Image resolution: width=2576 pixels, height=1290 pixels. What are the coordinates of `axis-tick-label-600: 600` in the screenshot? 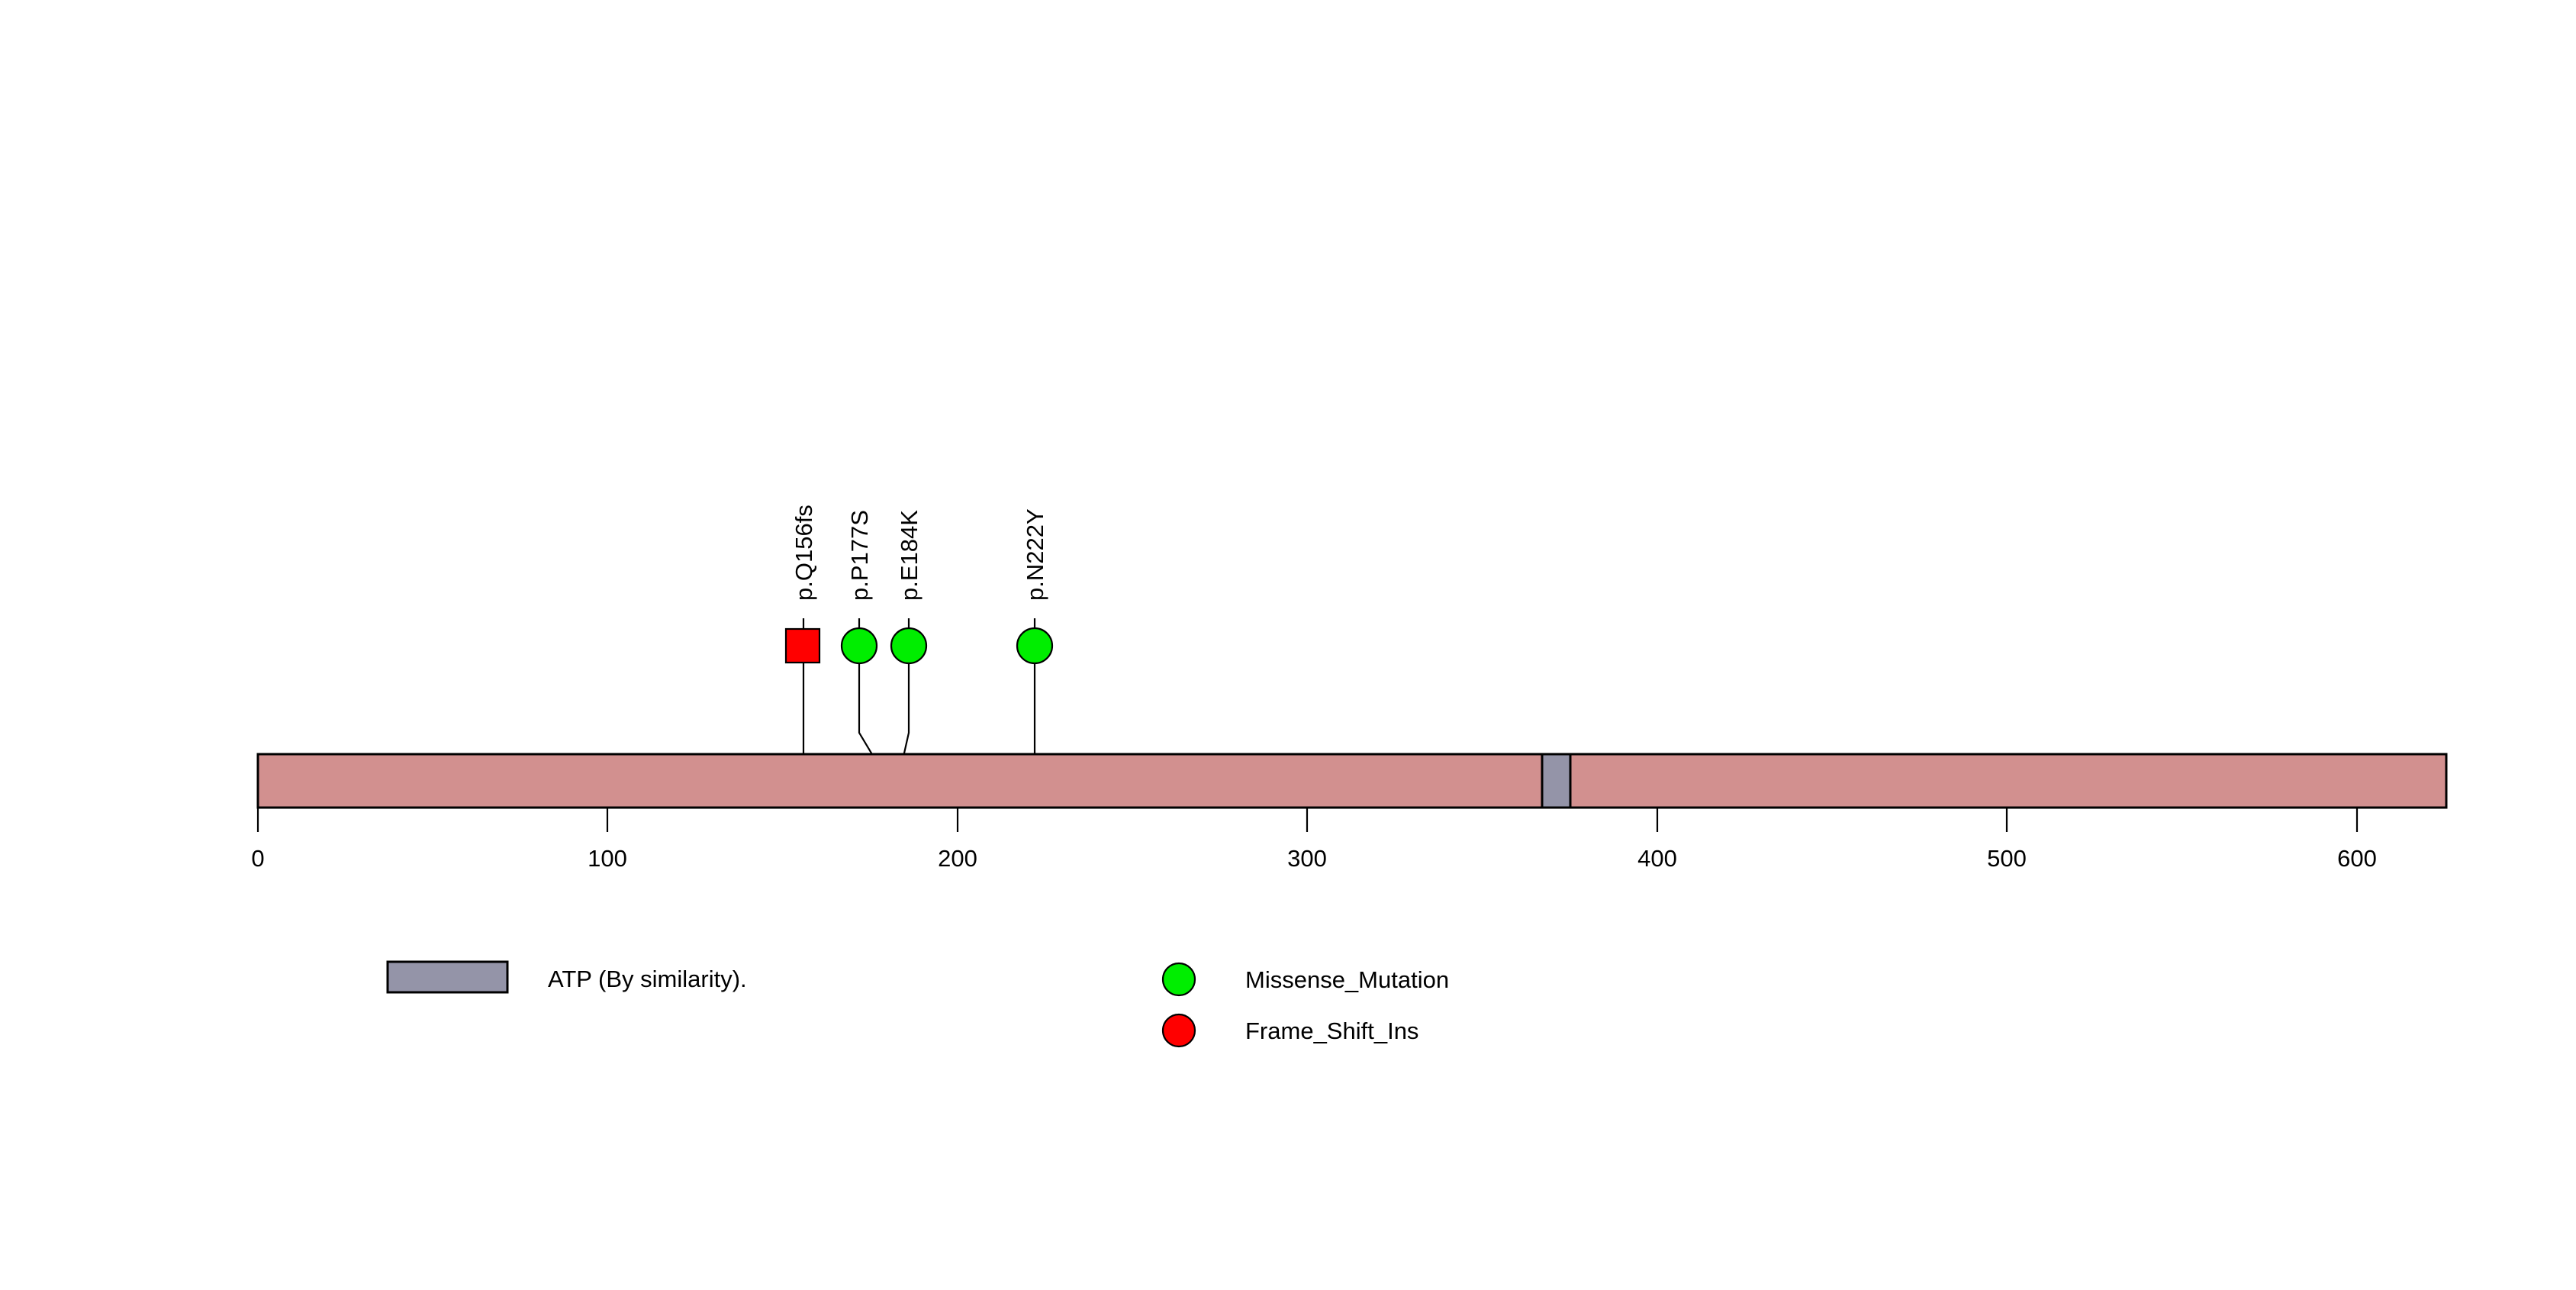 It's located at (2357, 859).